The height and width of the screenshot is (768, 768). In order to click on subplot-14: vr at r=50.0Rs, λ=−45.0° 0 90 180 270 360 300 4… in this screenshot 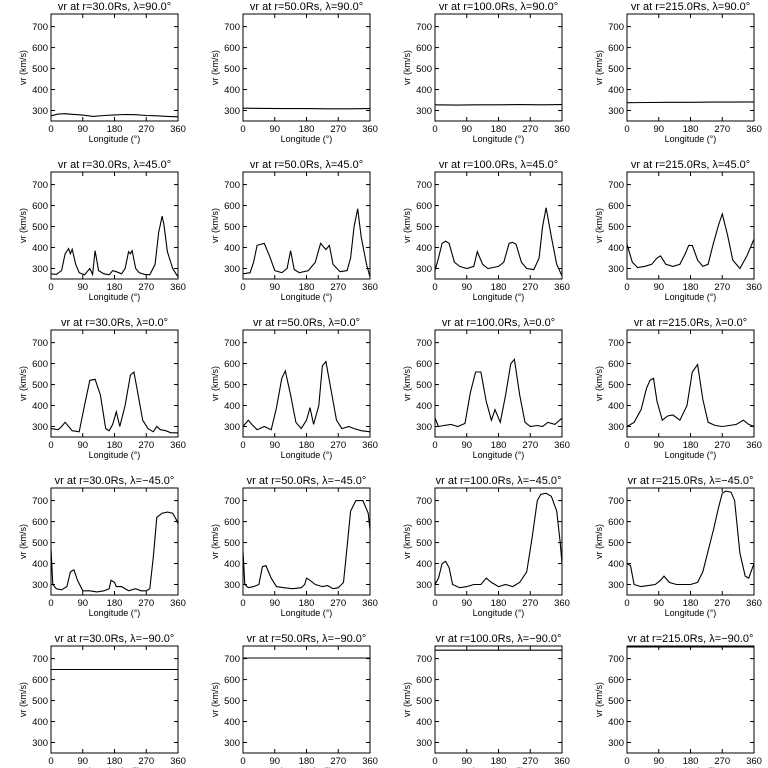, I will do `click(294, 546)`.